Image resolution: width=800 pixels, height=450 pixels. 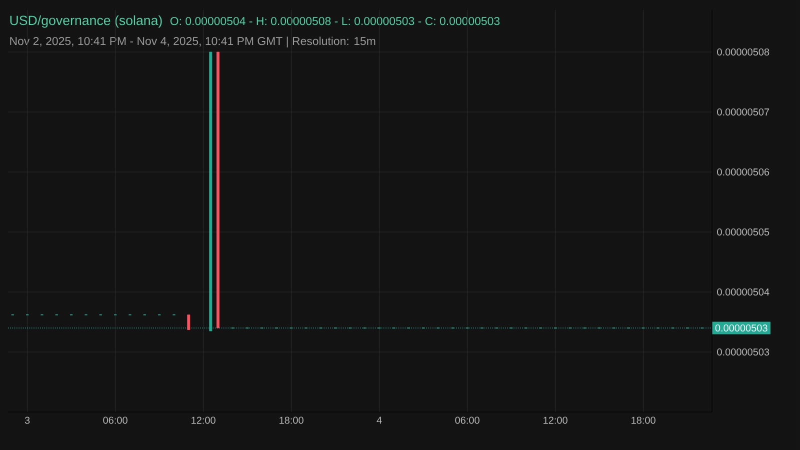 I want to click on y-tick-label: 0.00000507, so click(x=743, y=112).